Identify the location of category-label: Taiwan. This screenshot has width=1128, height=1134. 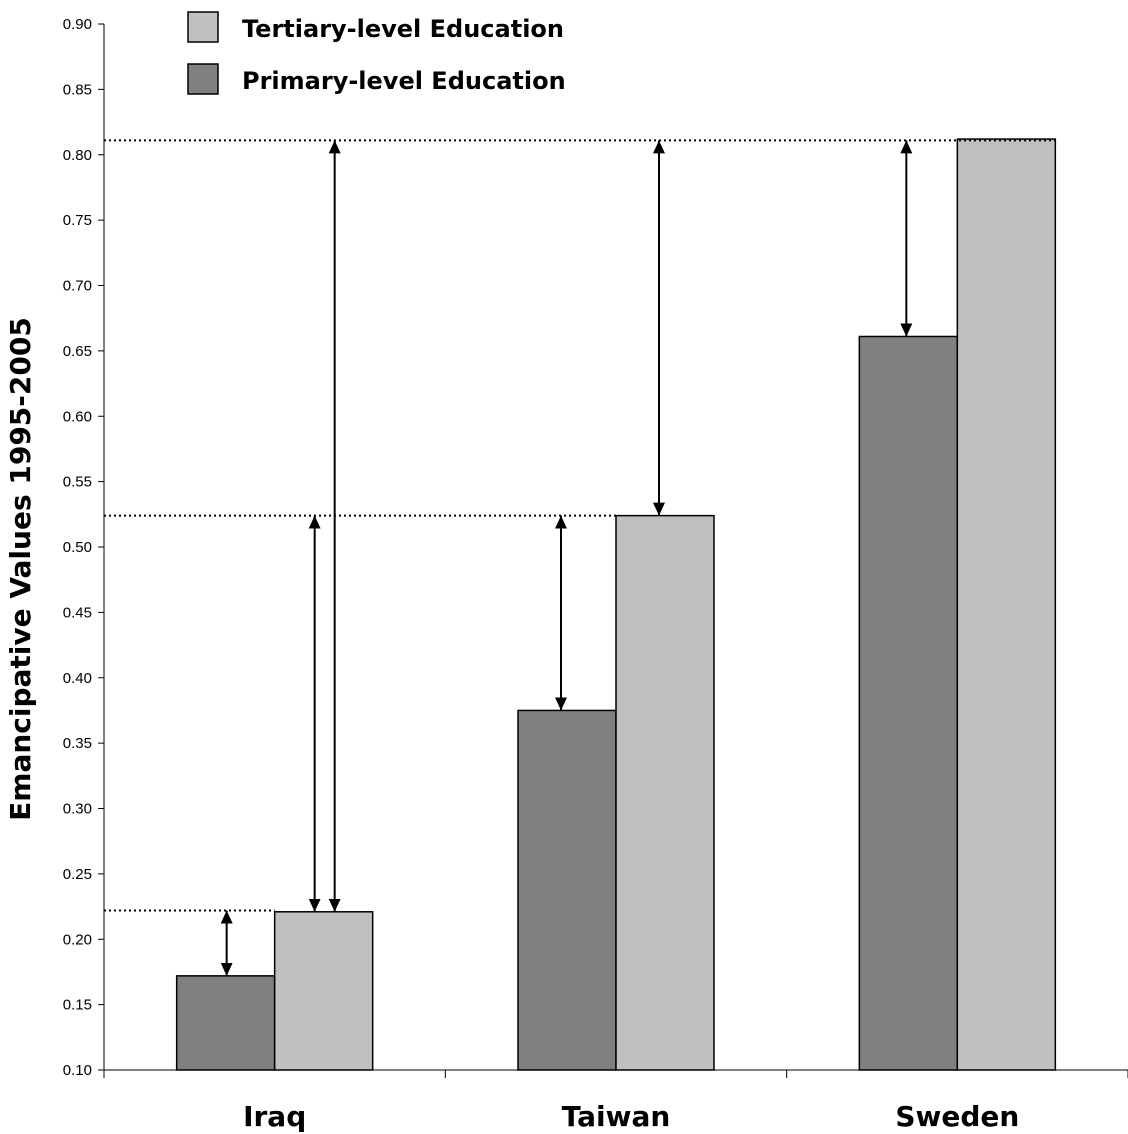
(616, 1116).